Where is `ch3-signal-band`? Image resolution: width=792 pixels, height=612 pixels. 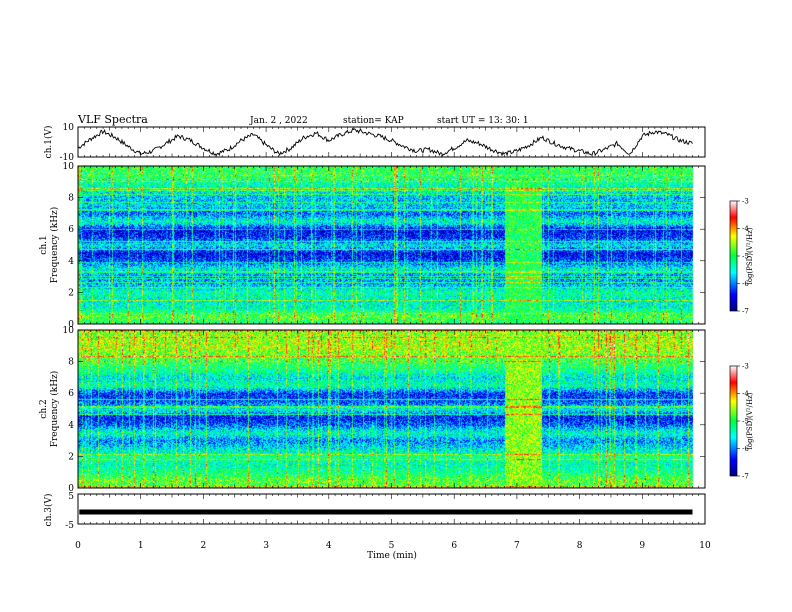
ch3-signal-band is located at coordinates (386, 512).